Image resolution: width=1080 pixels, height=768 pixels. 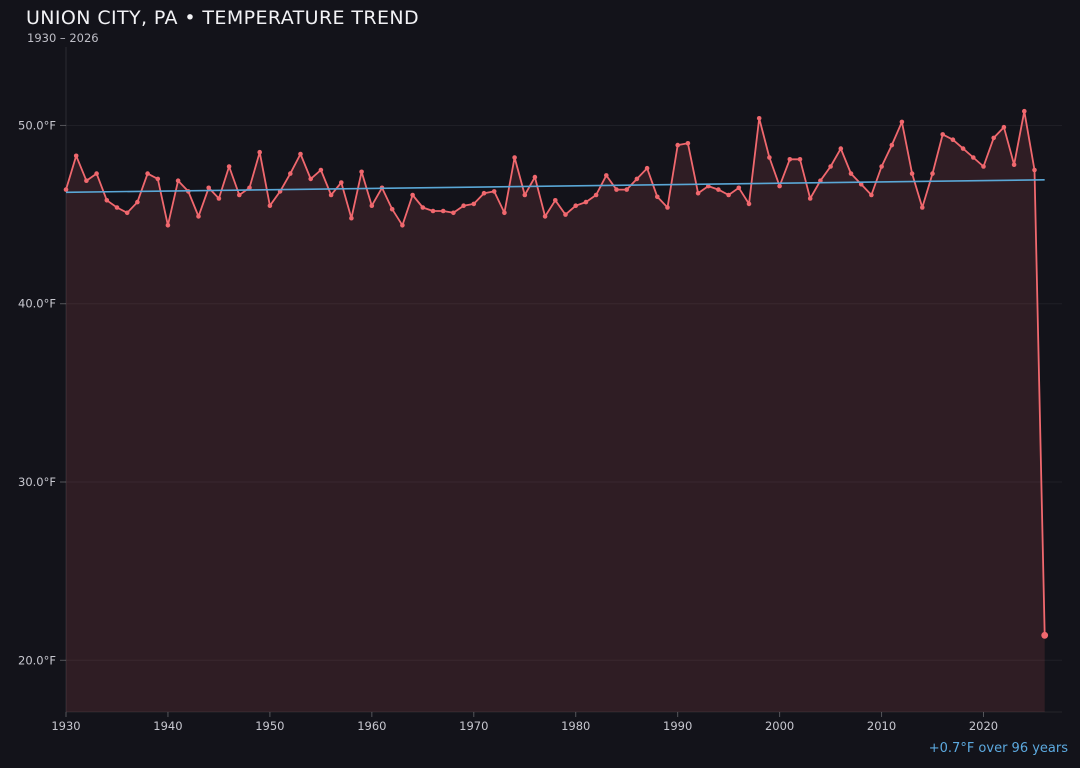 I want to click on x-axis-labels: 1930 1940 1950 1960 1970 1980 1990 2000 2010 2020, so click(x=524, y=726).